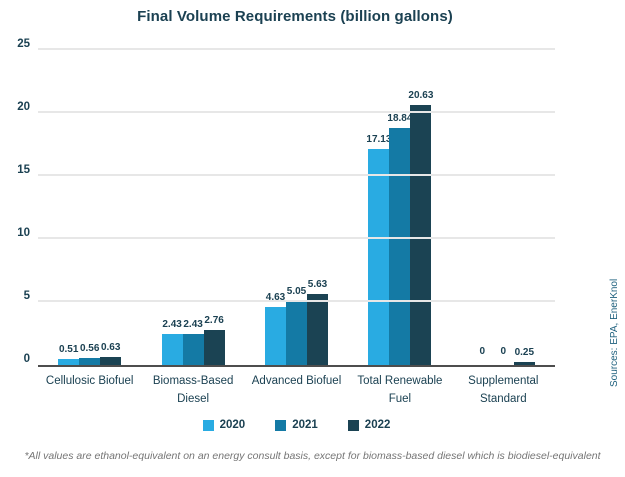 Image resolution: width=625 pixels, height=477 pixels. What do you see at coordinates (26, 296) in the screenshot?
I see `y-tick-label-5: 5` at bounding box center [26, 296].